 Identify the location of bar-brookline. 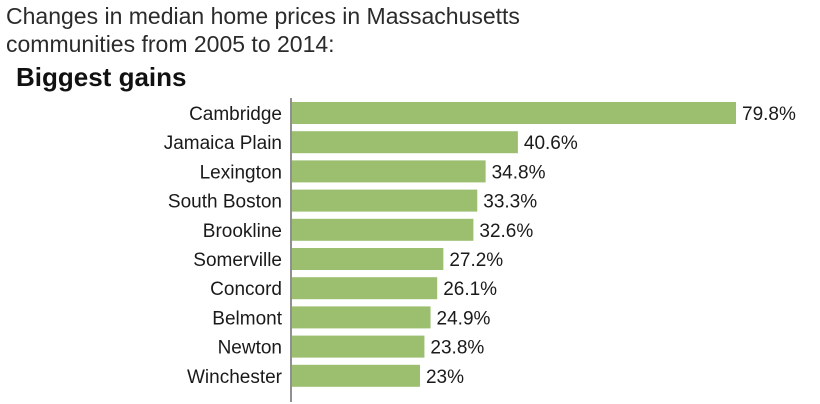
(383, 229).